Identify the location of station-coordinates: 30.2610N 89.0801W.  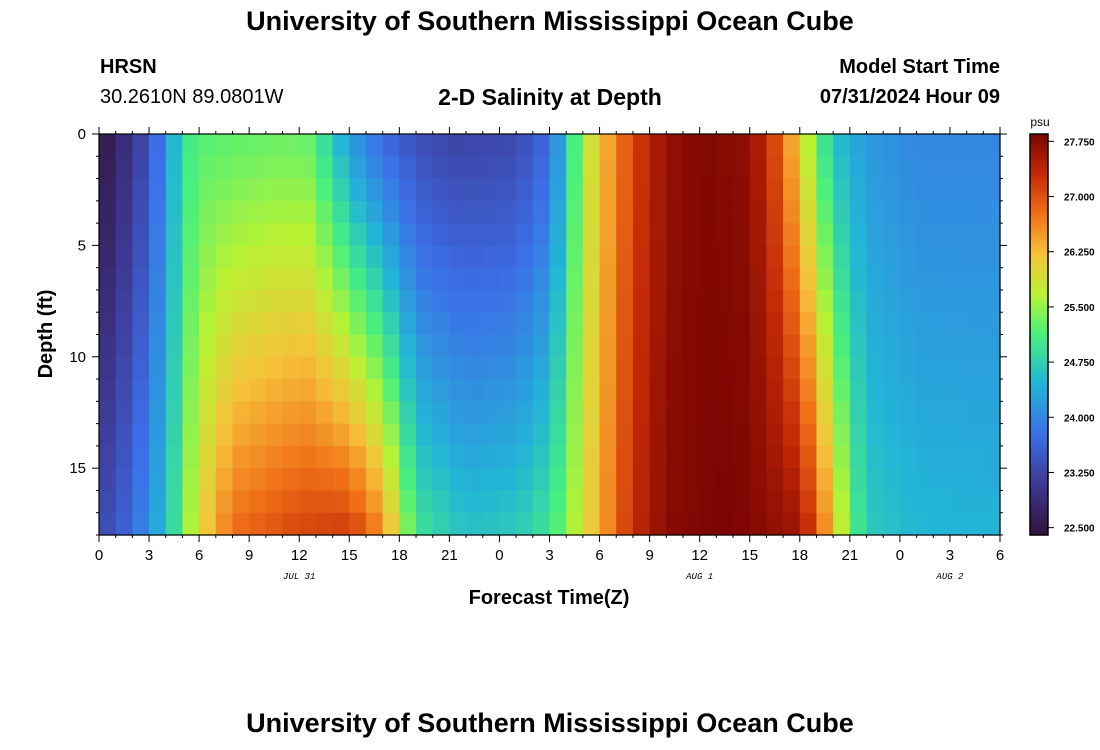
(192, 97).